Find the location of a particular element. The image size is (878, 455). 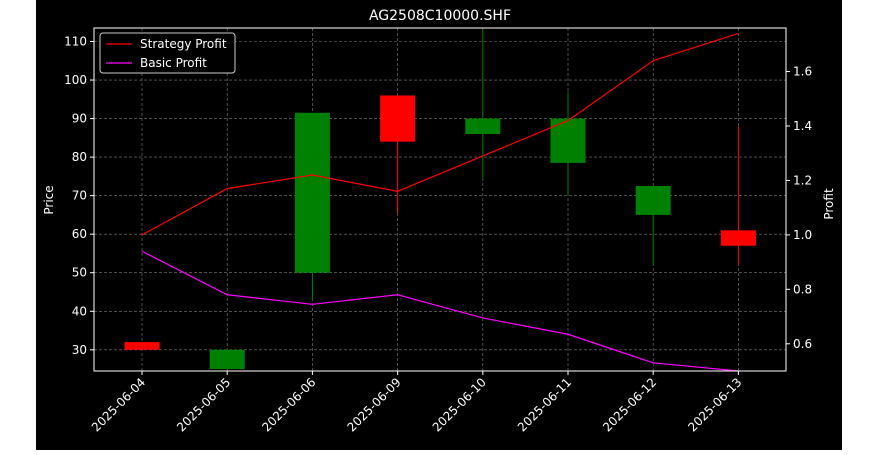

right-axis-ticks: 0.6 0.8 1.0 1.2 1.4 1.6 is located at coordinates (799, 208).